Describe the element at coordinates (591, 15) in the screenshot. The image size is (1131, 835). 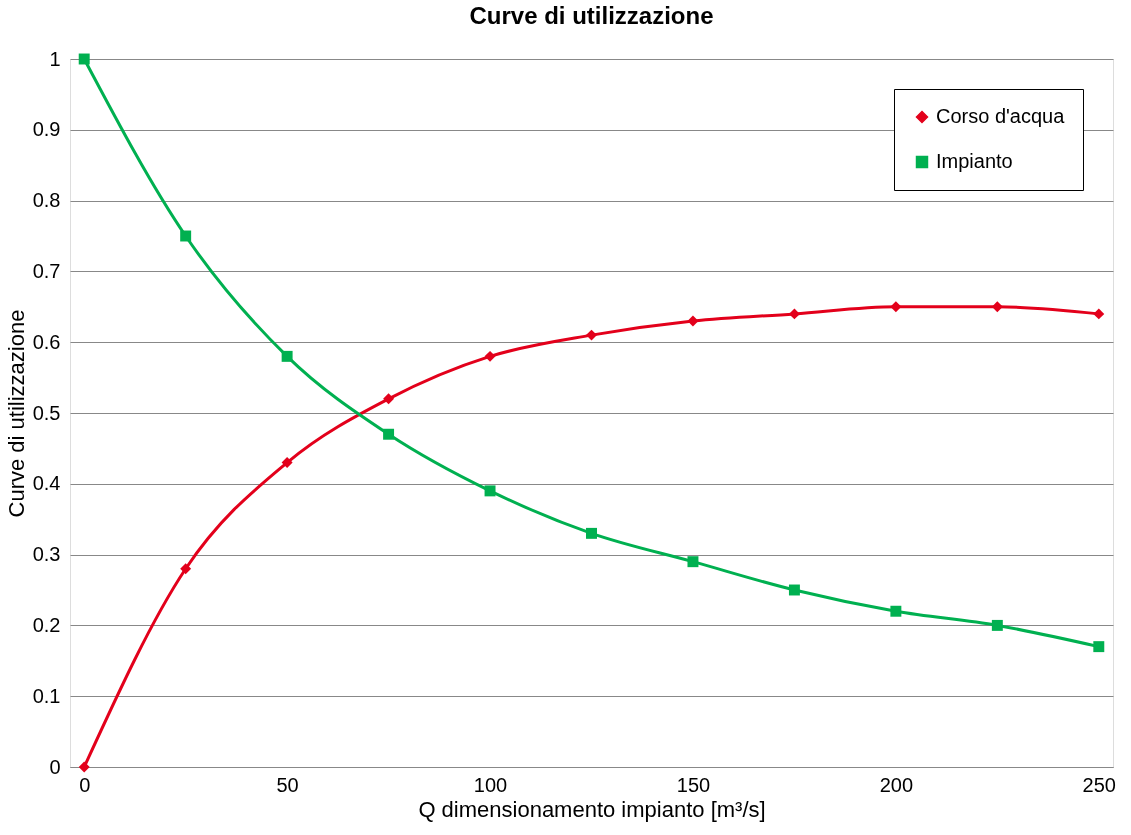
I see `chart-title: Curve di utilizzazione` at that location.